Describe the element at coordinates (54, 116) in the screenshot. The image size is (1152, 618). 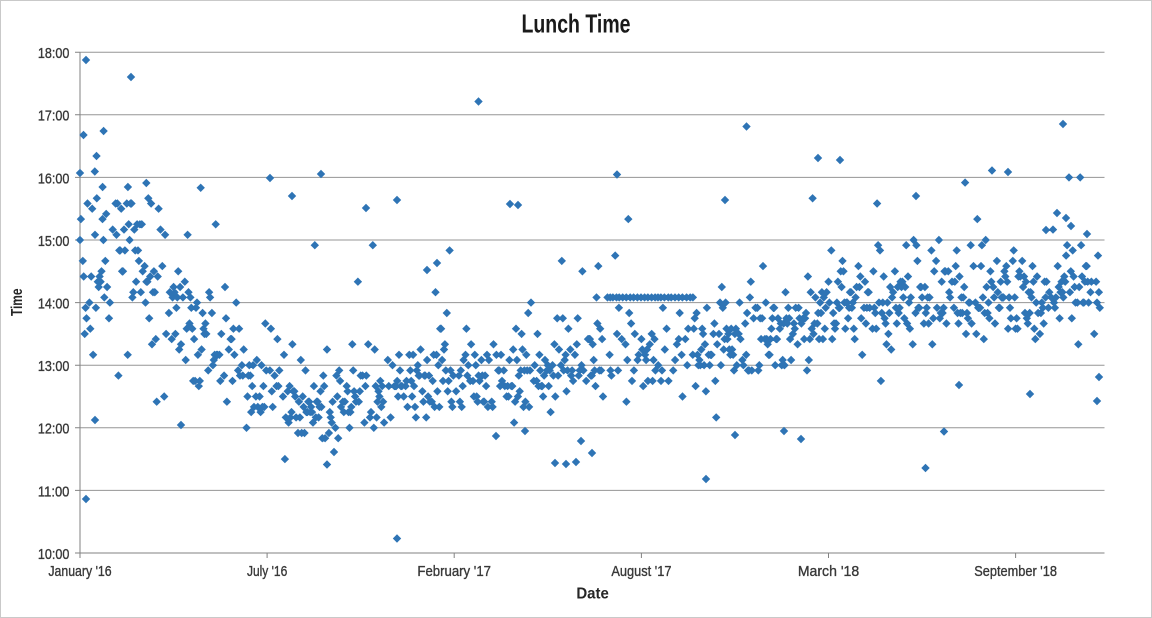
I see `svg-text: 17:00` at that location.